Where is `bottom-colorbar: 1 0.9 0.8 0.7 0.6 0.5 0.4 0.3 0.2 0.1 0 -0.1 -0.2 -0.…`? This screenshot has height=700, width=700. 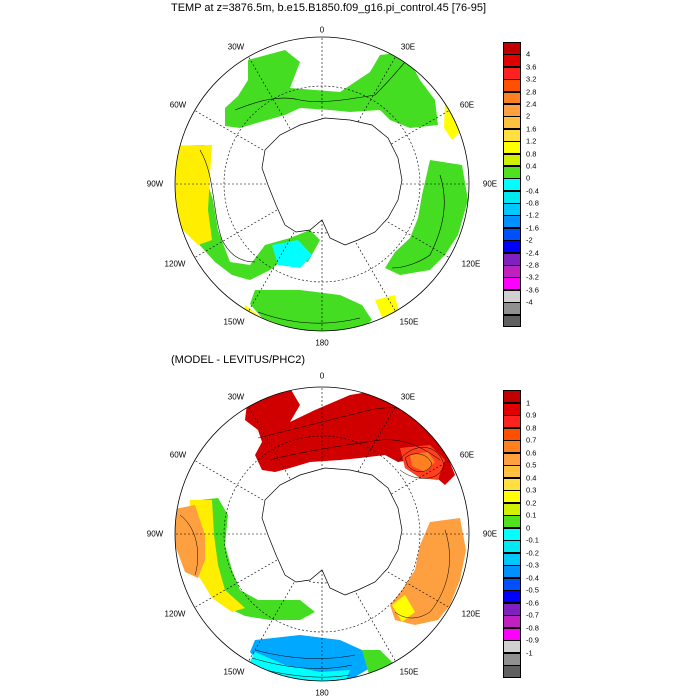 bottom-colorbar: 1 0.9 0.8 0.7 0.6 0.5 0.4 0.3 0.2 0.1 0 -0.1 -0.2 -0.… is located at coordinates (523, 534).